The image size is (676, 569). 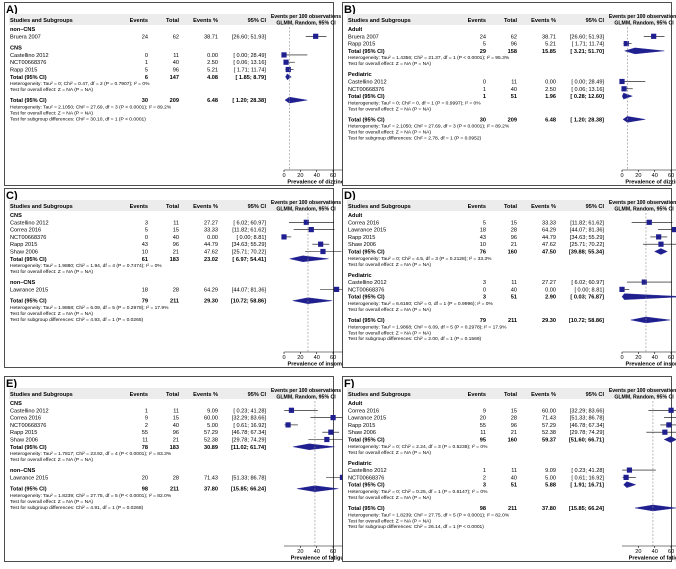 What do you see at coordinates (257, 21) in the screenshot?
I see `column-header: 95% CI` at bounding box center [257, 21].